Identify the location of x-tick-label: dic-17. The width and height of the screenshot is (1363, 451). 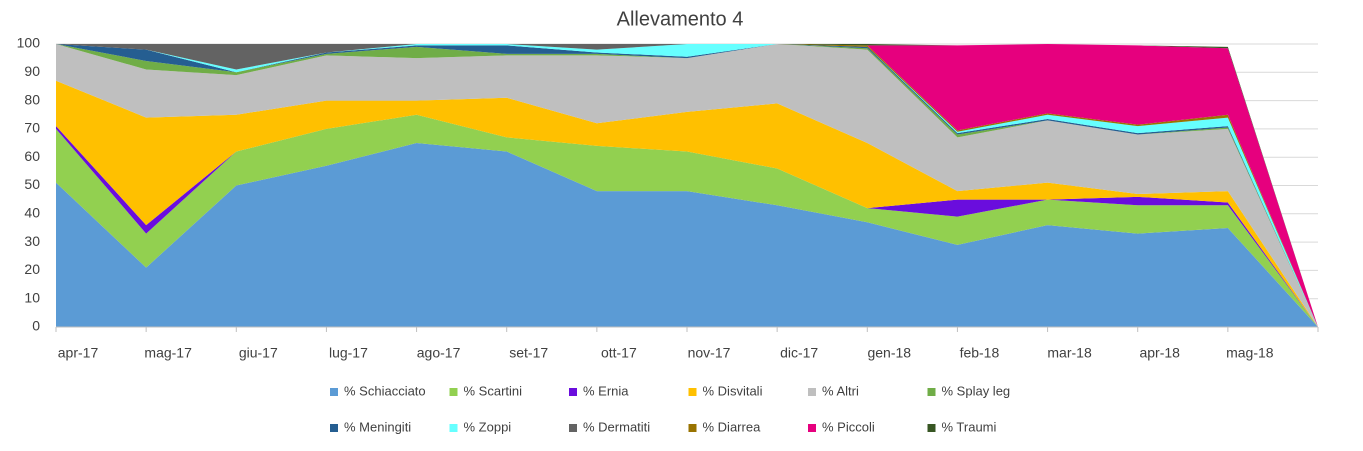
(799, 353).